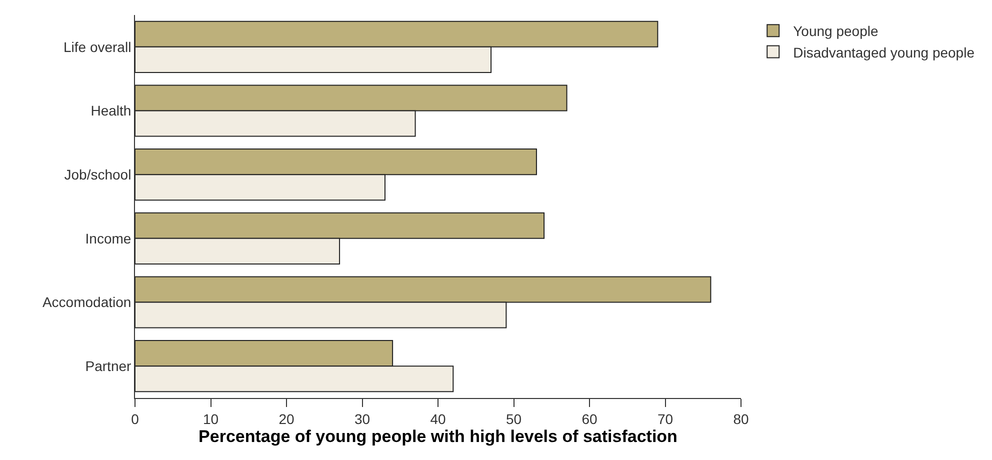 Image resolution: width=992 pixels, height=460 pixels. What do you see at coordinates (362, 418) in the screenshot?
I see `x-tick-label: 30` at bounding box center [362, 418].